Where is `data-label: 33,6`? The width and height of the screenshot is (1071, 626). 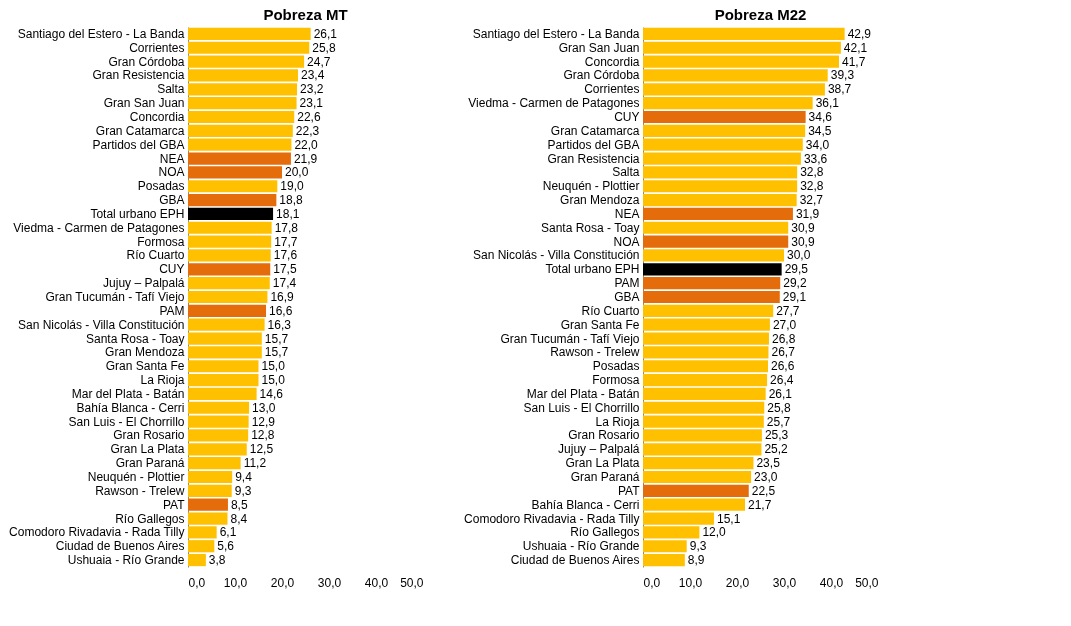
data-label: 33,6 is located at coordinates (815, 158).